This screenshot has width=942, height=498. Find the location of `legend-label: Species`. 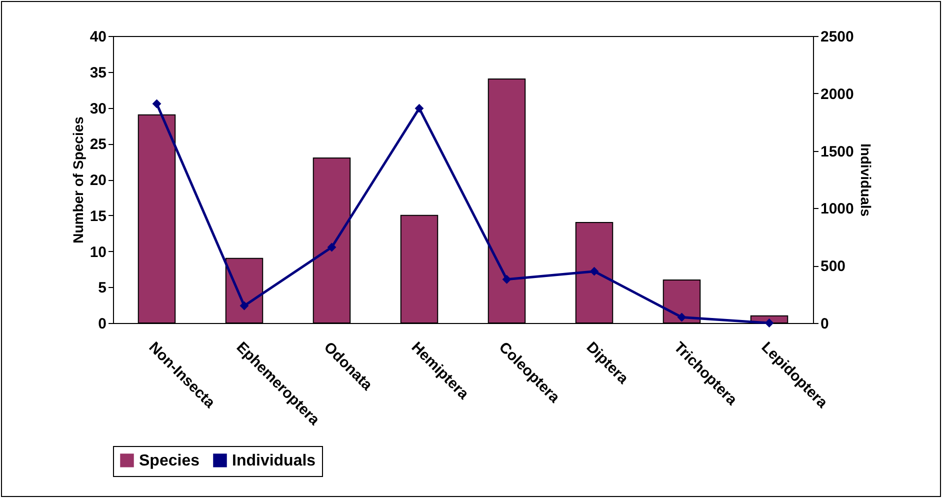

legend-label: Species is located at coordinates (169, 461).